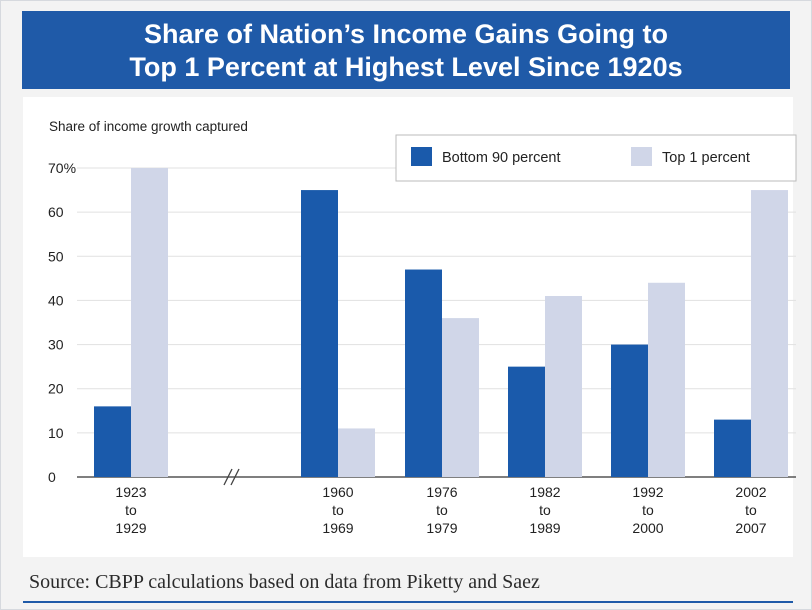 The image size is (812, 610). Describe the element at coordinates (337, 528) in the screenshot. I see `x-tick-label: 1969` at that location.